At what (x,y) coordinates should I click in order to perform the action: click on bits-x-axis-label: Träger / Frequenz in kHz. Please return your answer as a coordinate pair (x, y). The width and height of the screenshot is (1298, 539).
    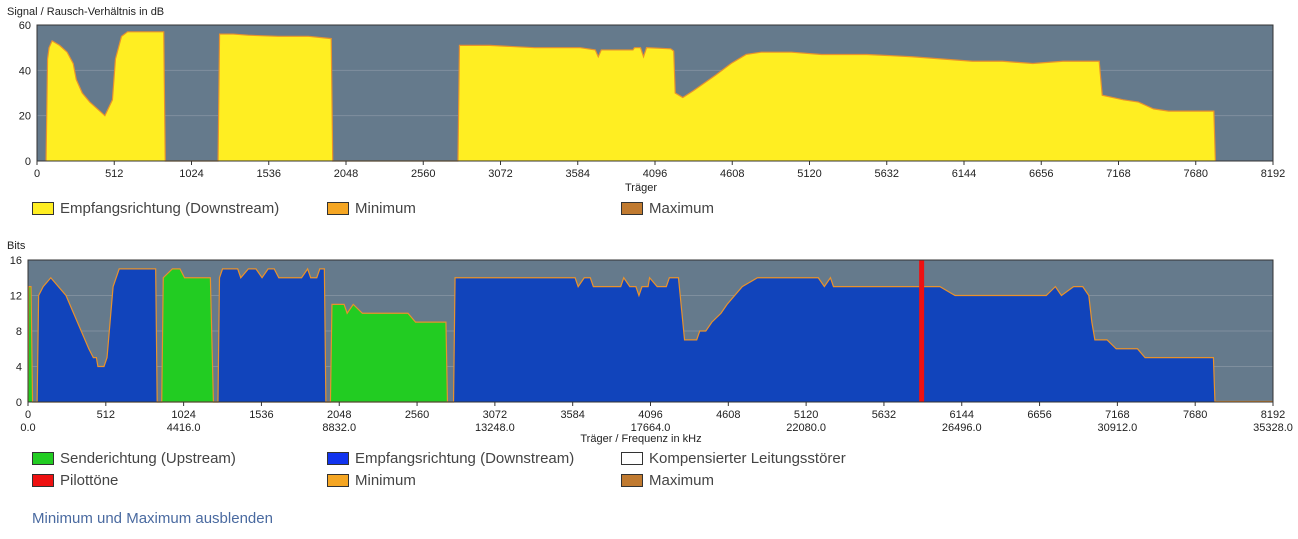
    Looking at the image, I should click on (640, 439).